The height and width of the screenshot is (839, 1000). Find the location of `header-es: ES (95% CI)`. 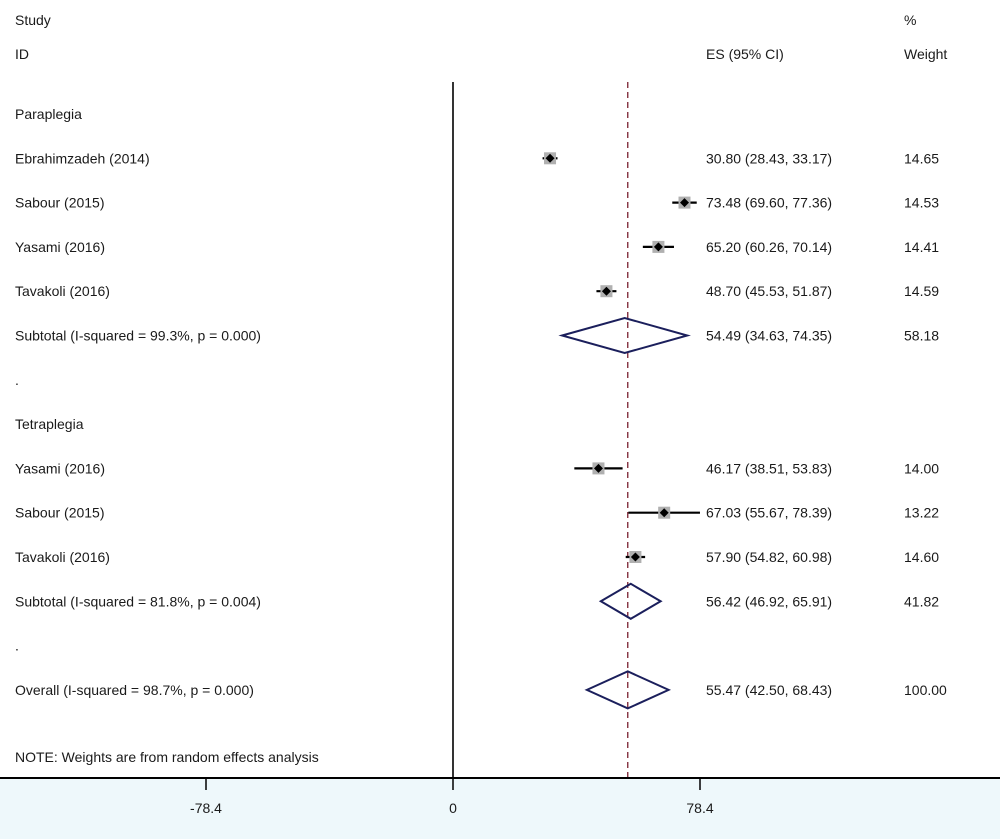

header-es: ES (95% CI) is located at coordinates (745, 54).